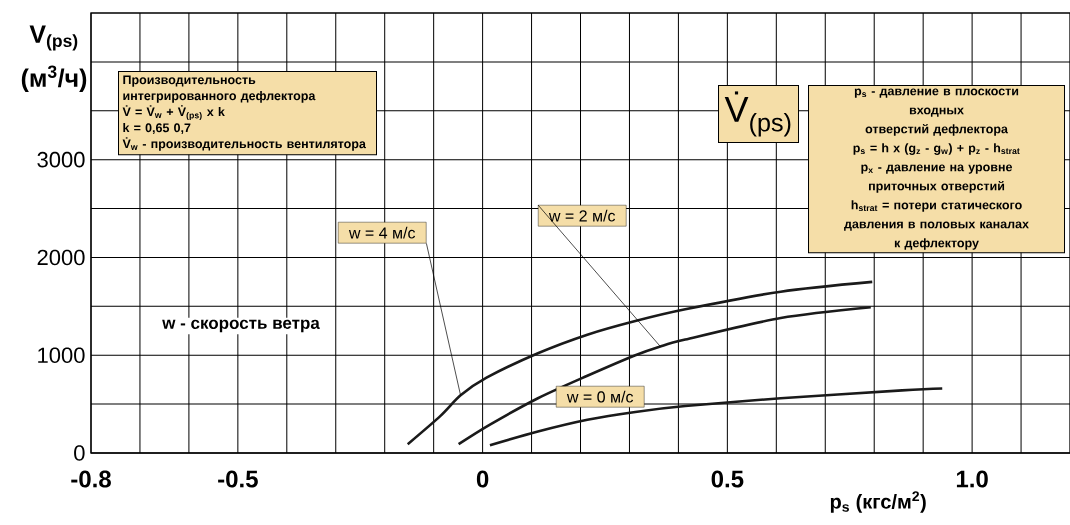 This screenshot has width=1070, height=525. I want to click on x-tick-label: 1.0, so click(972, 479).